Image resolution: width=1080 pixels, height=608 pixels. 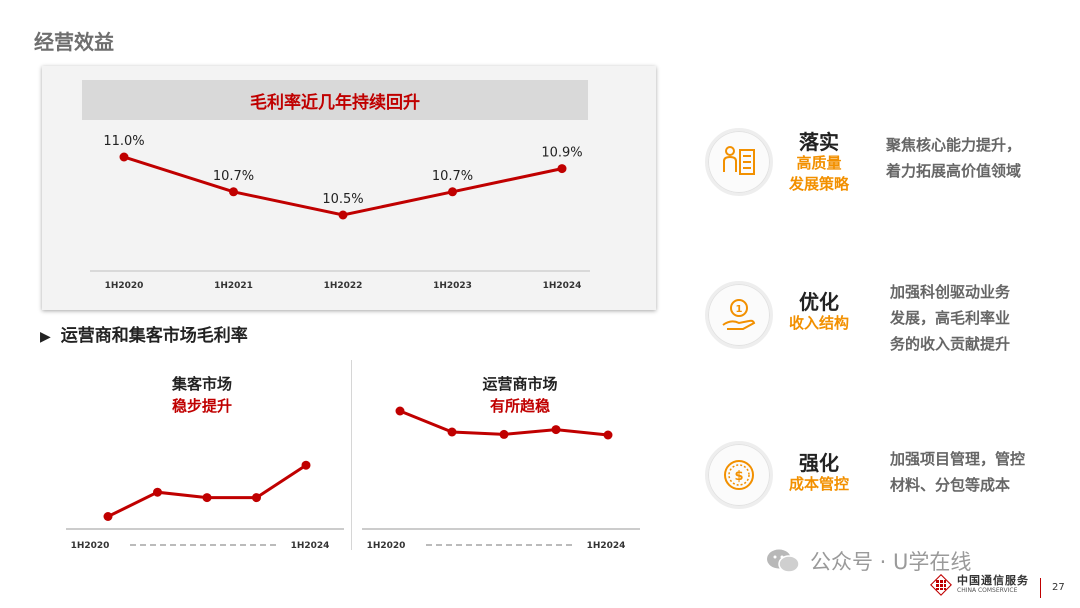 I want to click on logo-chinese-name: 中国通信服务, so click(x=993, y=580).